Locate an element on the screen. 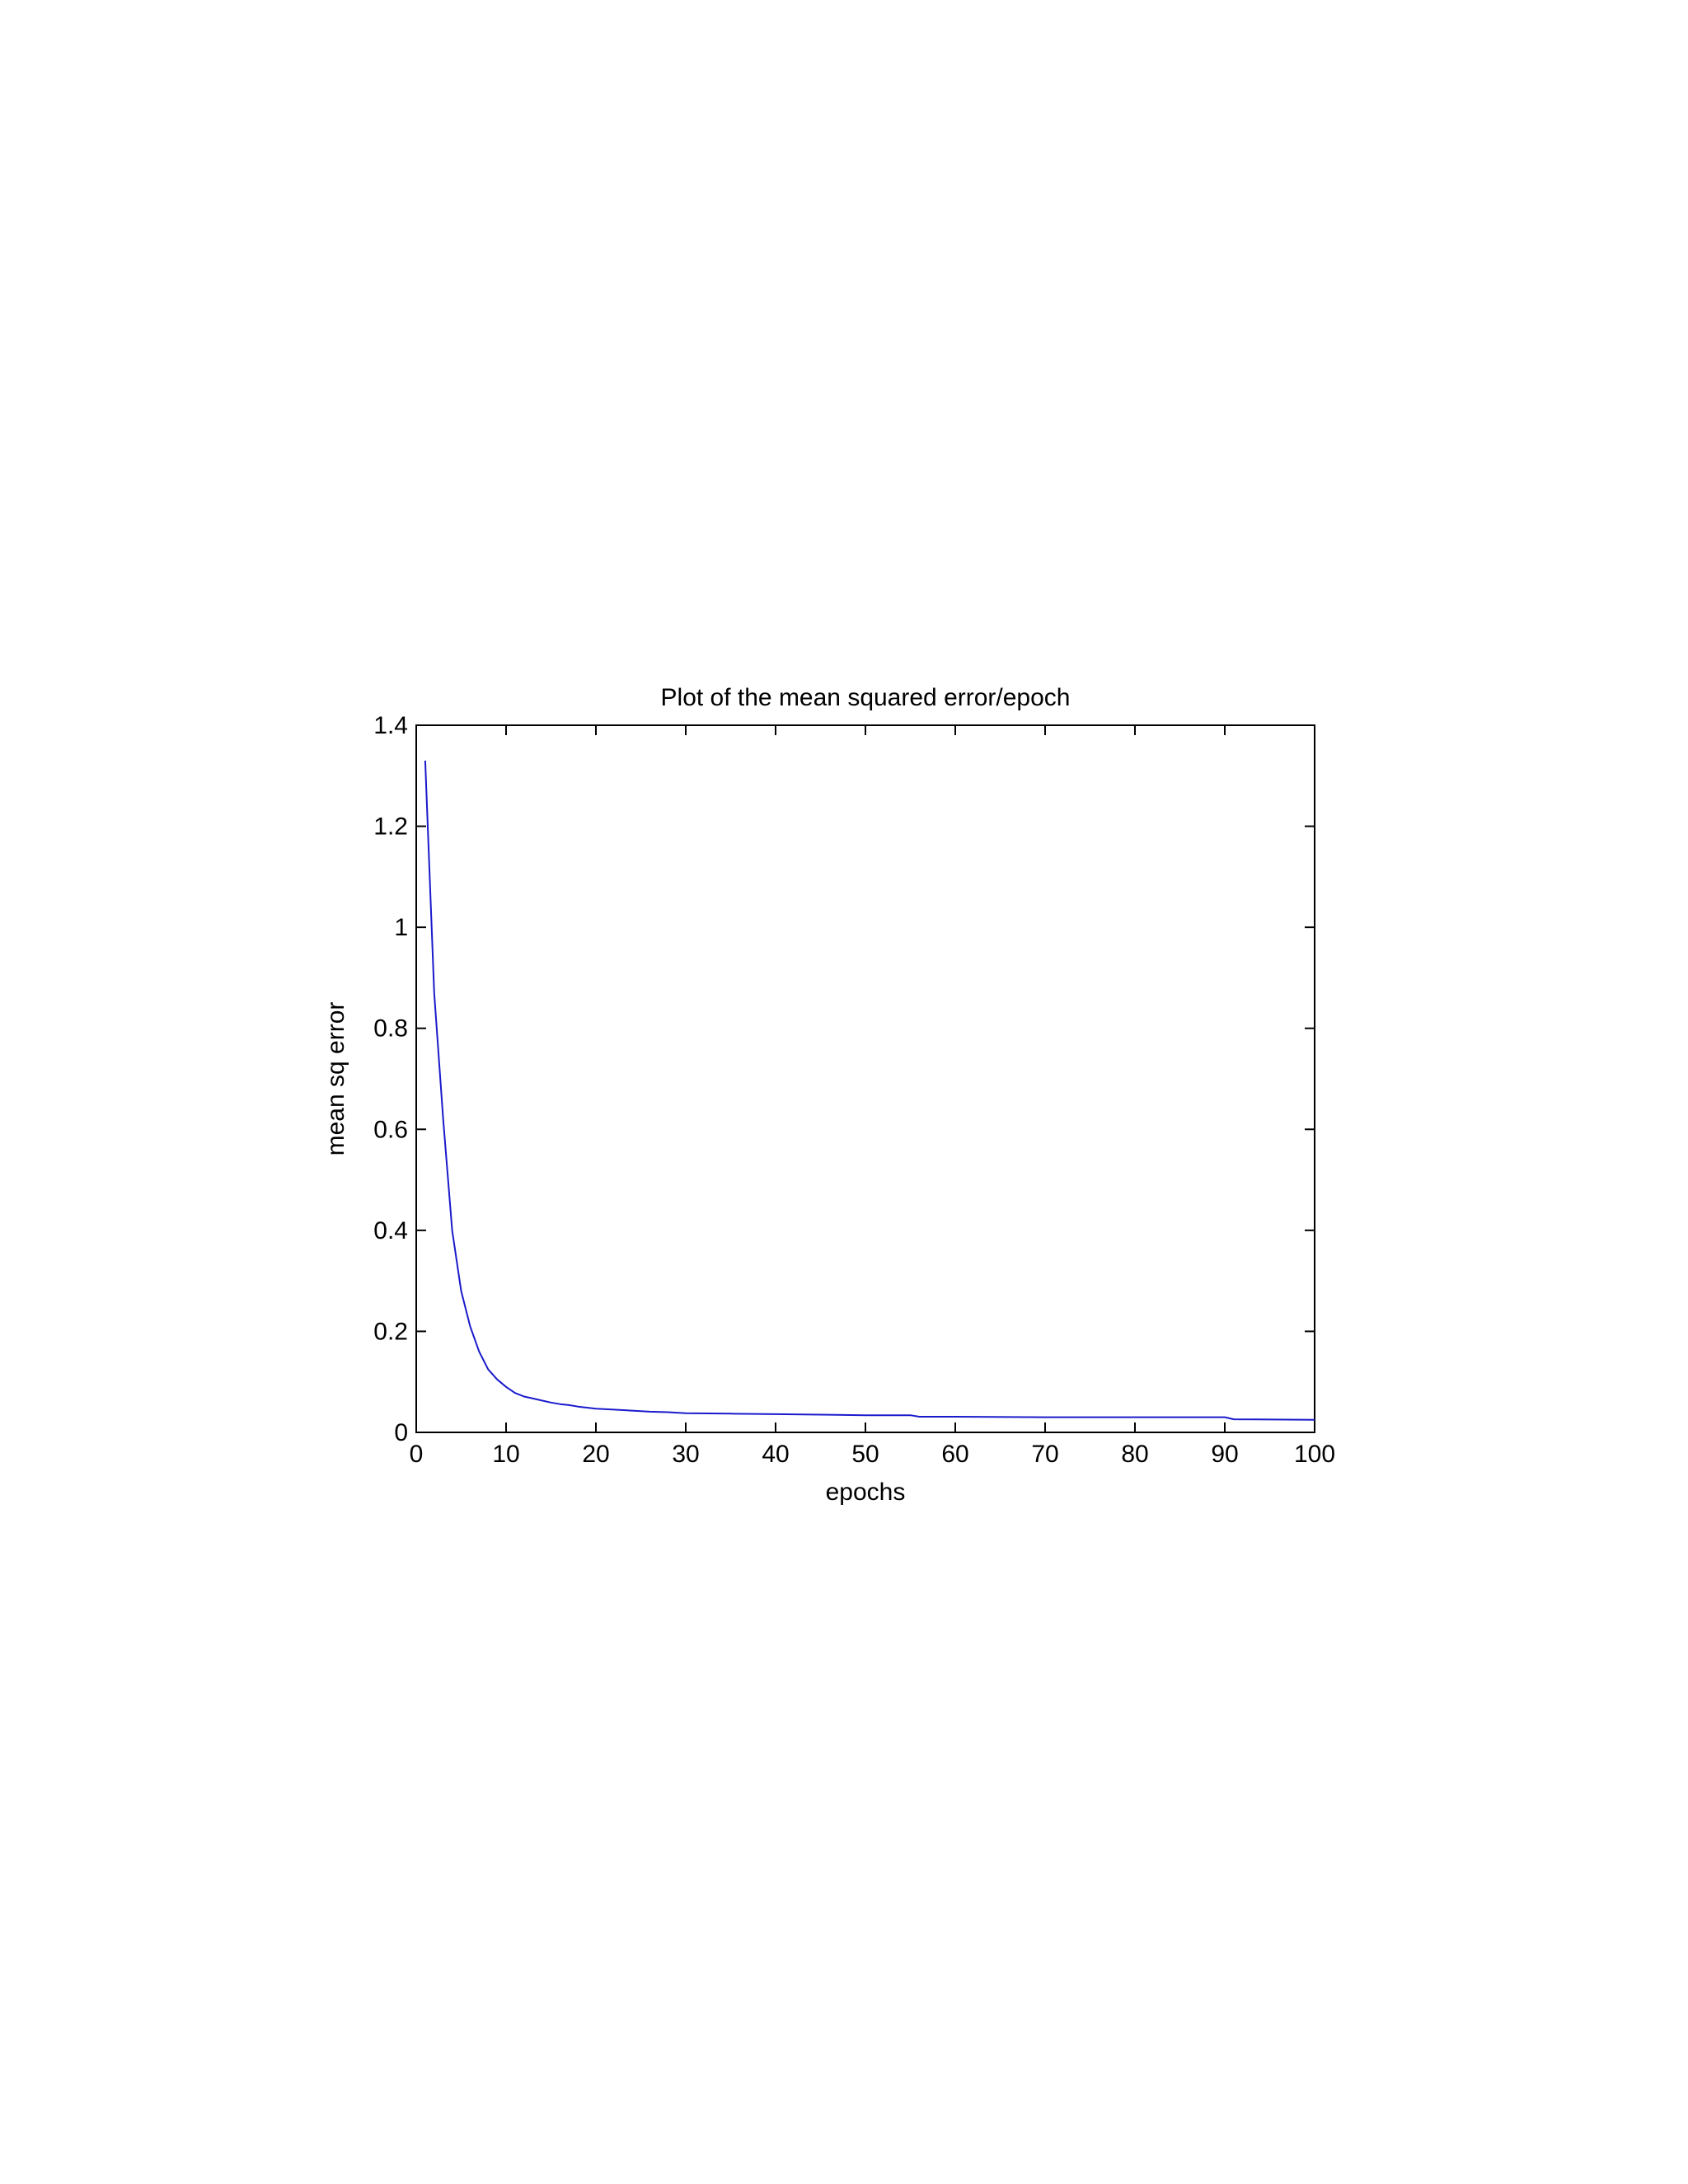 The height and width of the screenshot is (2184, 1688). y-tick-label: 1.2 is located at coordinates (390, 827).